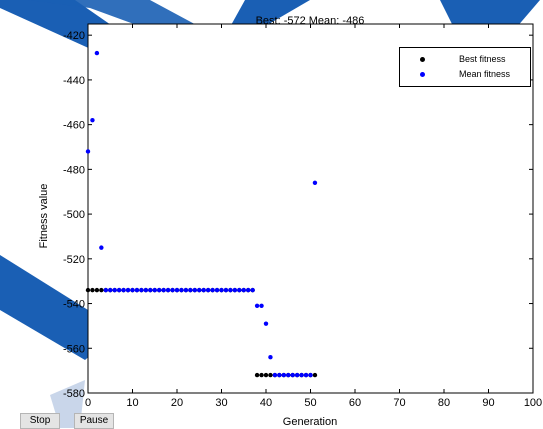  I want to click on legend-marker-mean, so click(422, 74).